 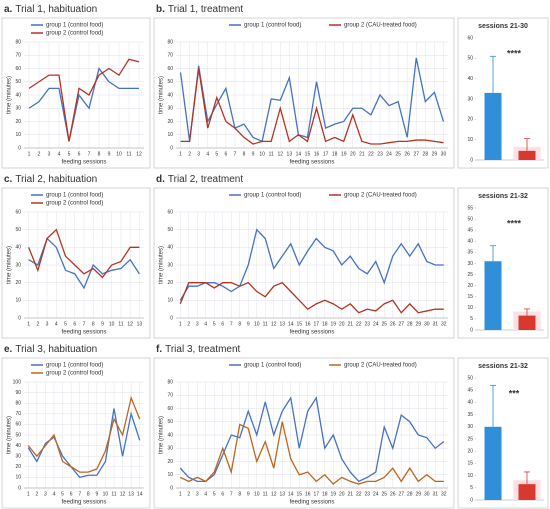 What do you see at coordinates (401, 324) in the screenshot?
I see `x-tick-label: 27` at bounding box center [401, 324].